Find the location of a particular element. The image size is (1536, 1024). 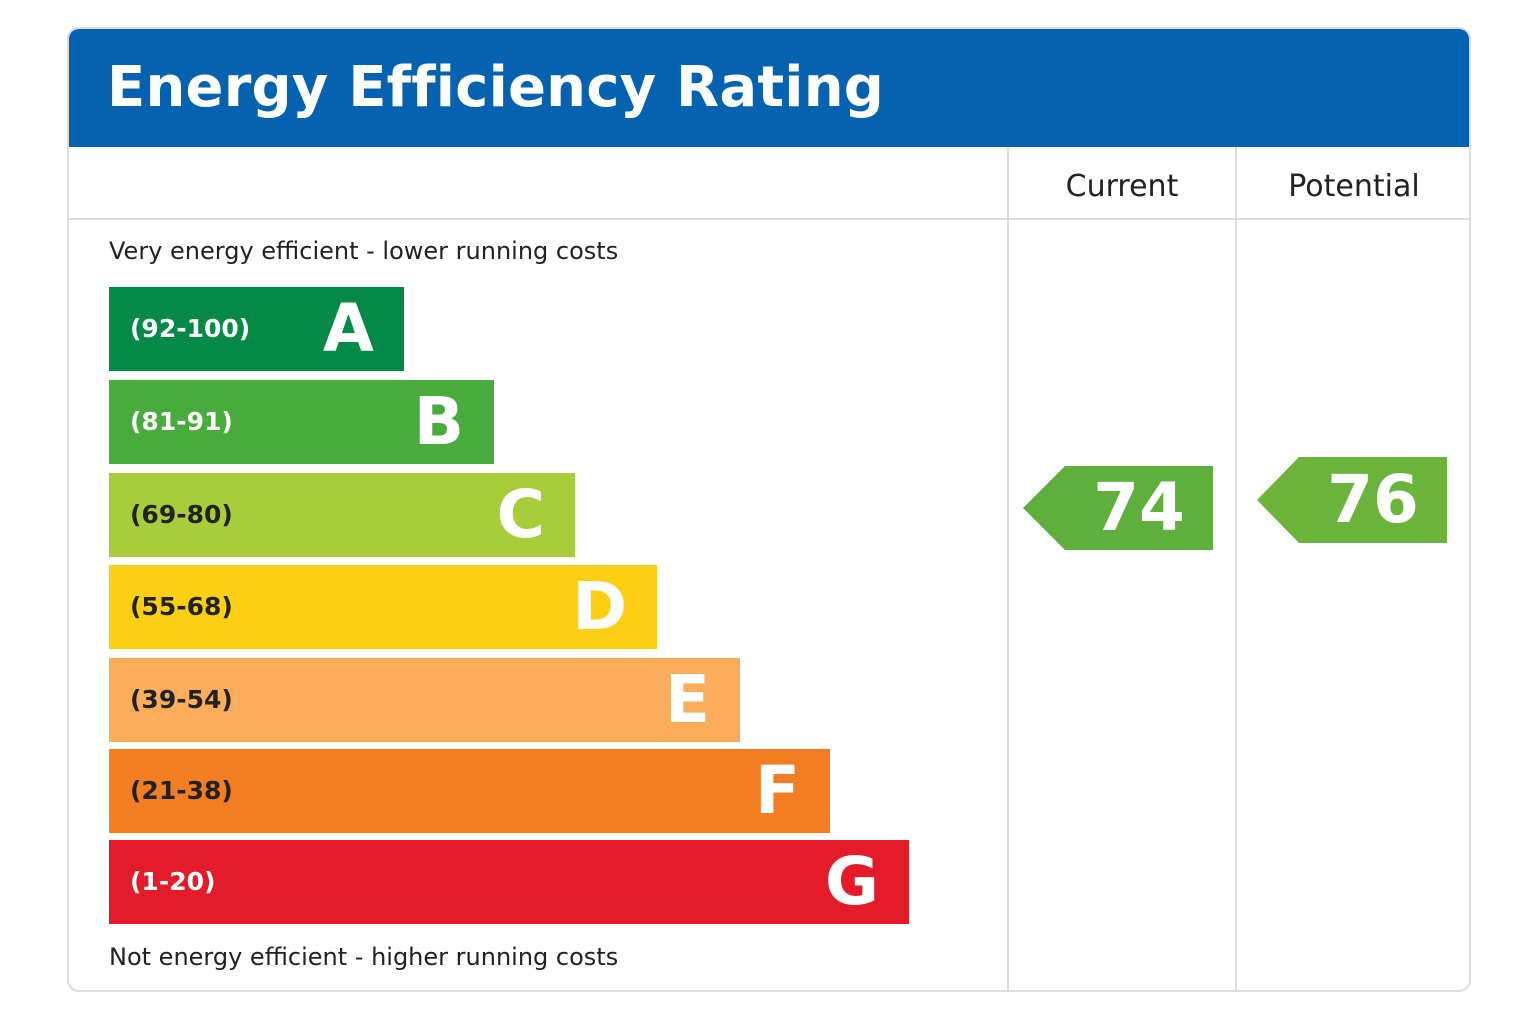

potential-rating-value: 76 is located at coordinates (1373, 499).